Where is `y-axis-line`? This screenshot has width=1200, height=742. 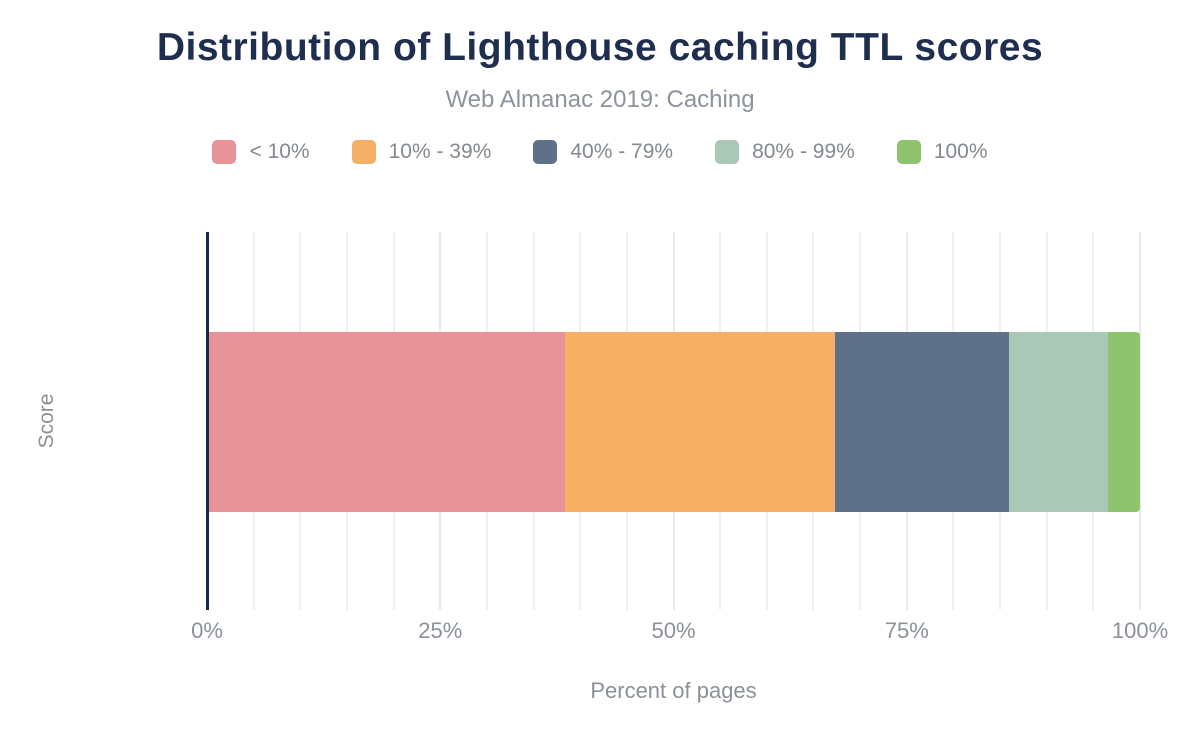 y-axis-line is located at coordinates (207, 421).